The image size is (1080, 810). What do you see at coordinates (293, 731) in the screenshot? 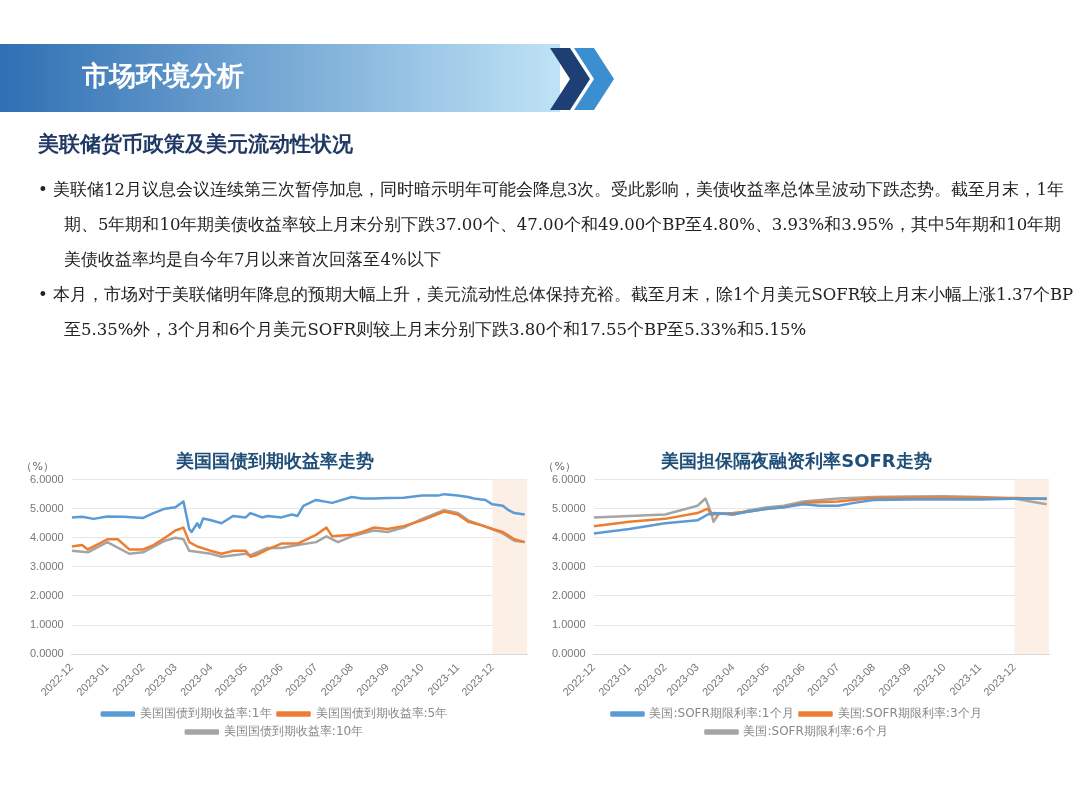
I see `legend-label: 美国国债到期收益率:10年` at bounding box center [293, 731].